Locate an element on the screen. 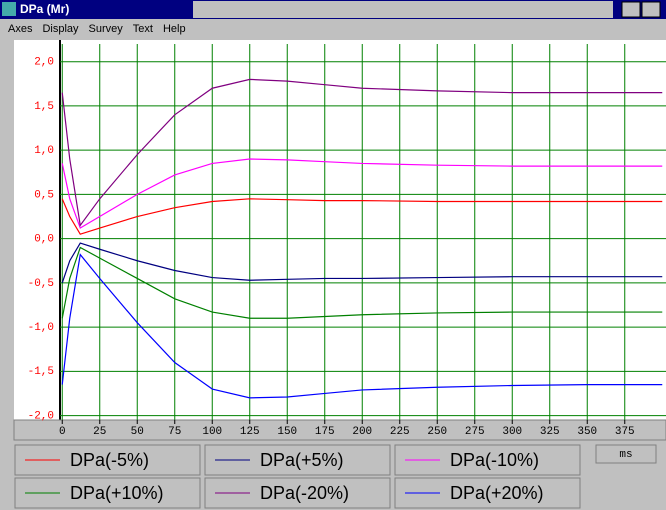 This screenshot has width=666, height=510. x-tick-label: 25 is located at coordinates (99, 432).